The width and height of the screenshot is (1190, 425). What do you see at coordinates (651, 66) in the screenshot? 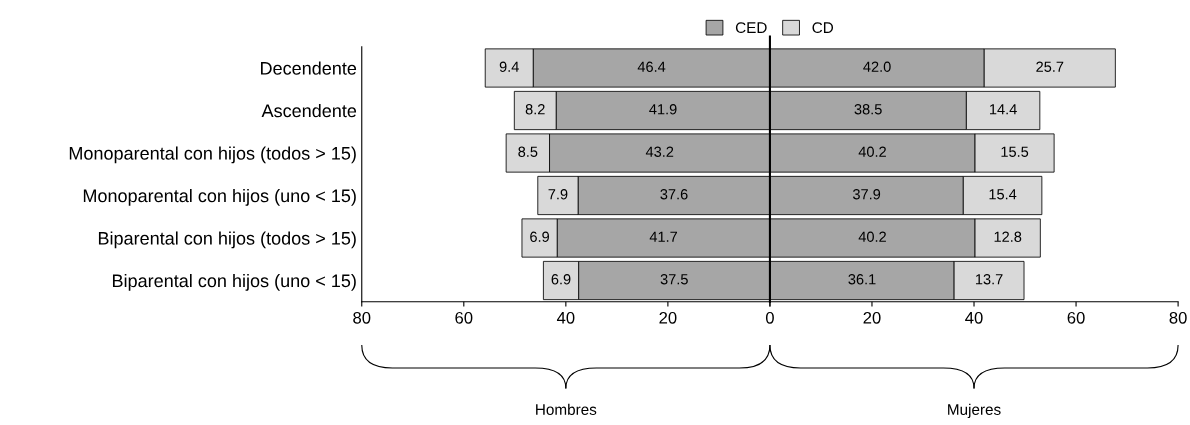
I see `data-label: 46.4` at bounding box center [651, 66].